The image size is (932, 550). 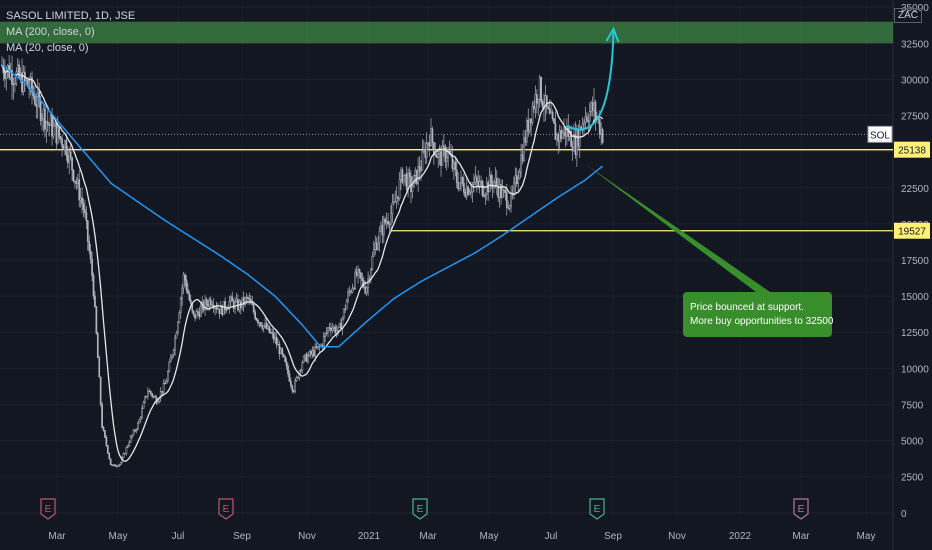 What do you see at coordinates (677, 536) in the screenshot?
I see `x-tick-label: Nov` at bounding box center [677, 536].